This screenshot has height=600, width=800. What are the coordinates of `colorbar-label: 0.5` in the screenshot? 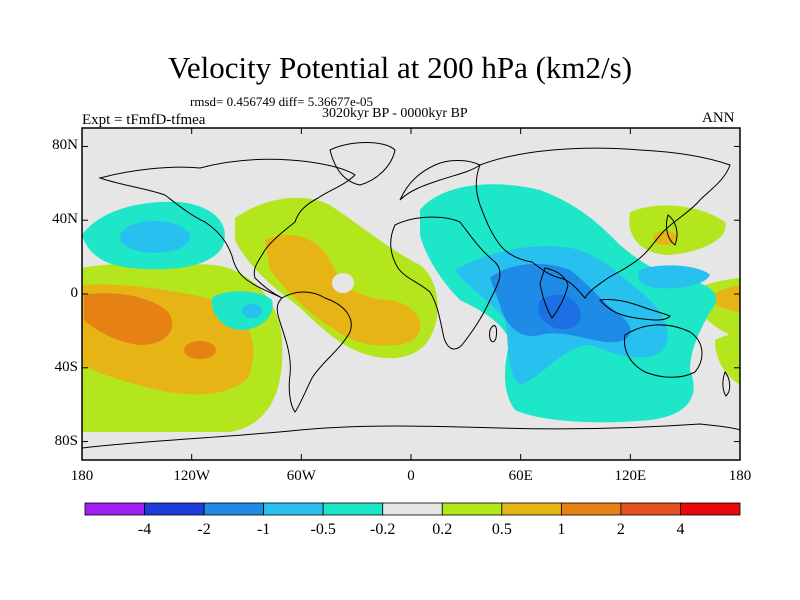 It's located at (501, 529).